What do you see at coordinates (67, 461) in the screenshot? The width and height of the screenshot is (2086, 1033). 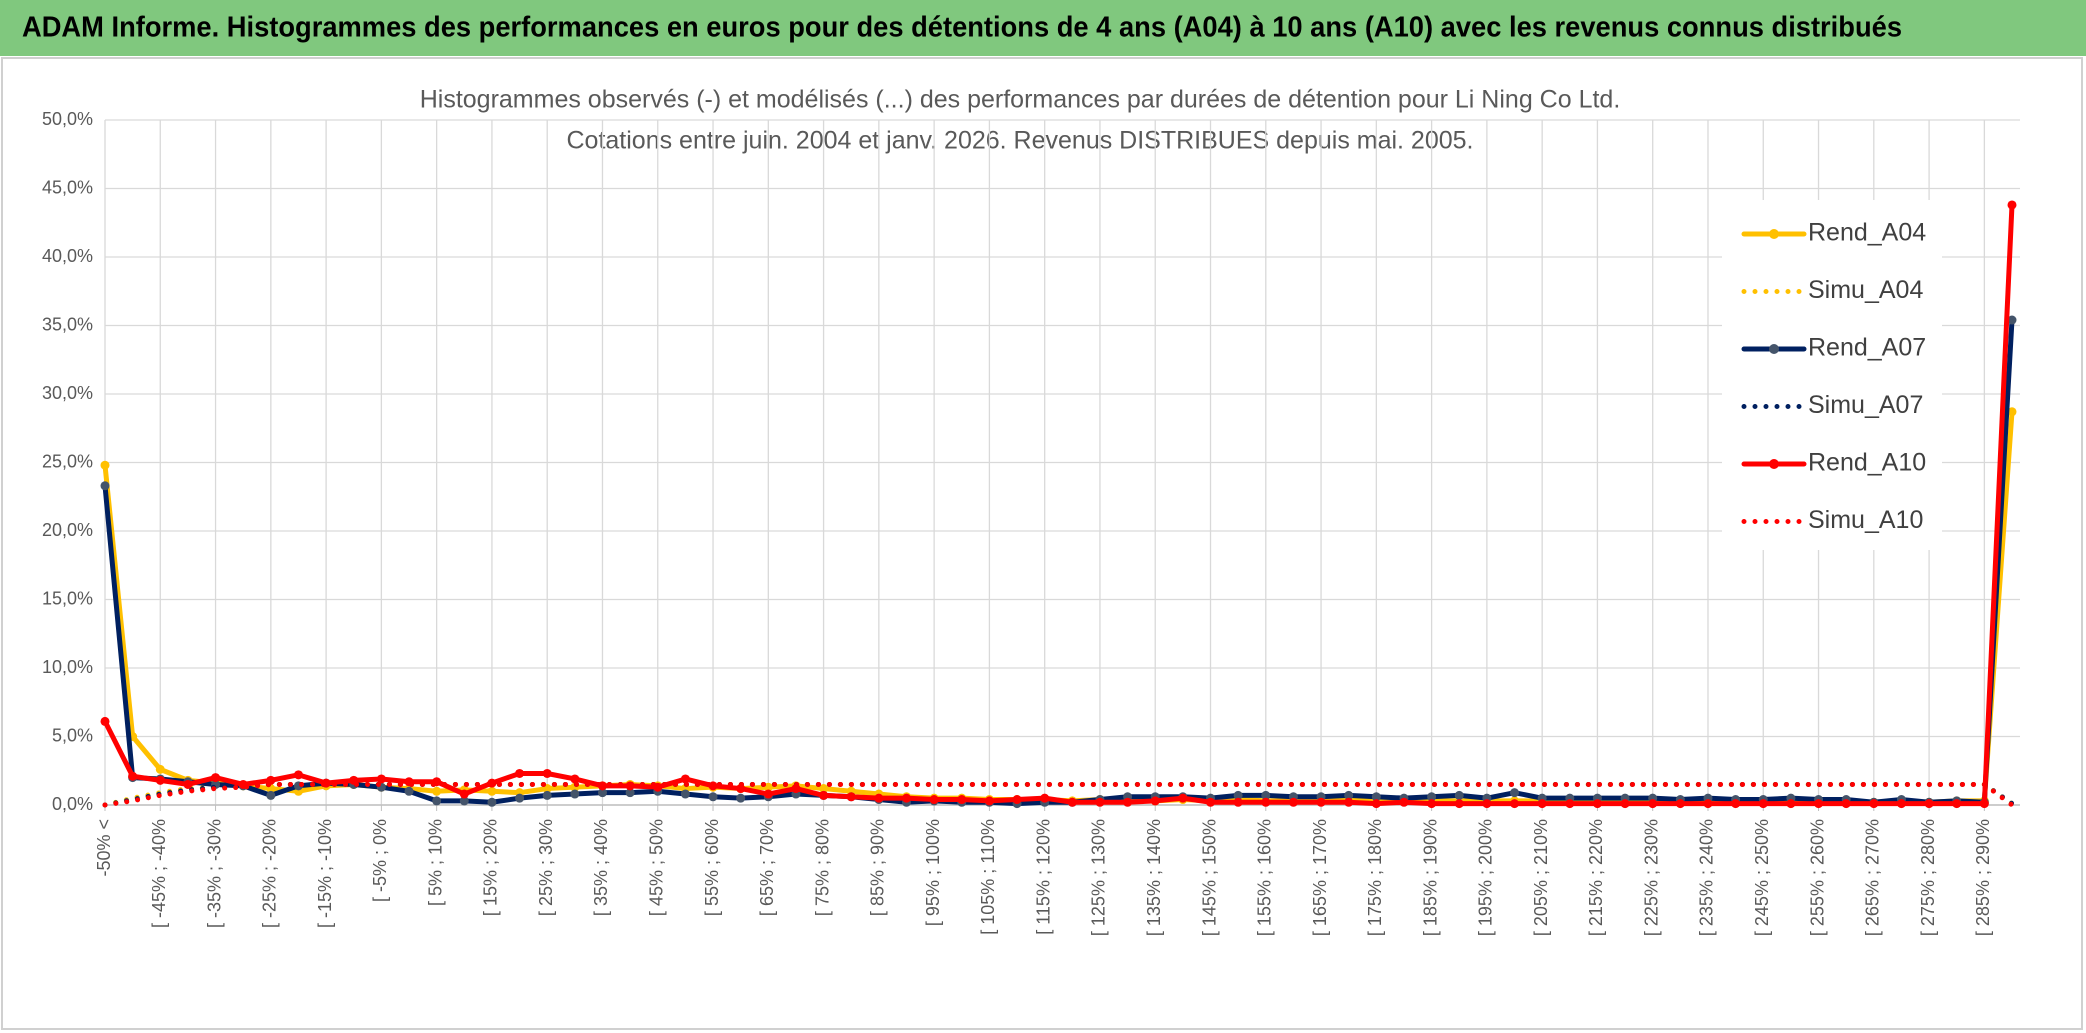 I see `y-tick-label: 25,0%` at bounding box center [67, 461].